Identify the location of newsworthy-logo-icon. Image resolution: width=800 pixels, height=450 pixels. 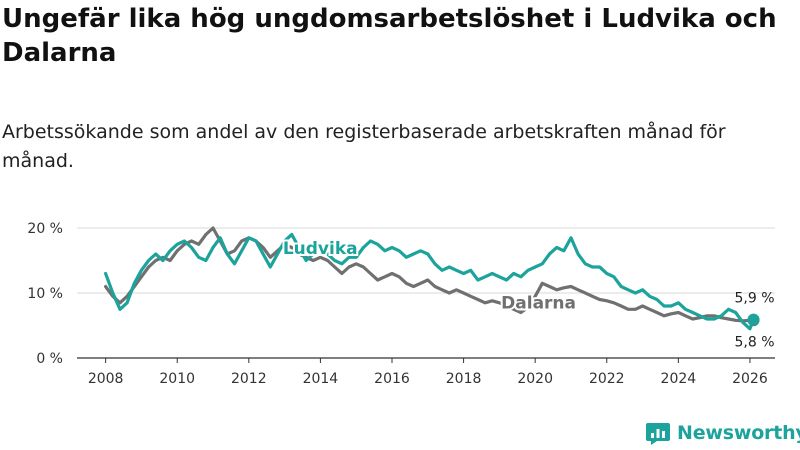
(658, 434).